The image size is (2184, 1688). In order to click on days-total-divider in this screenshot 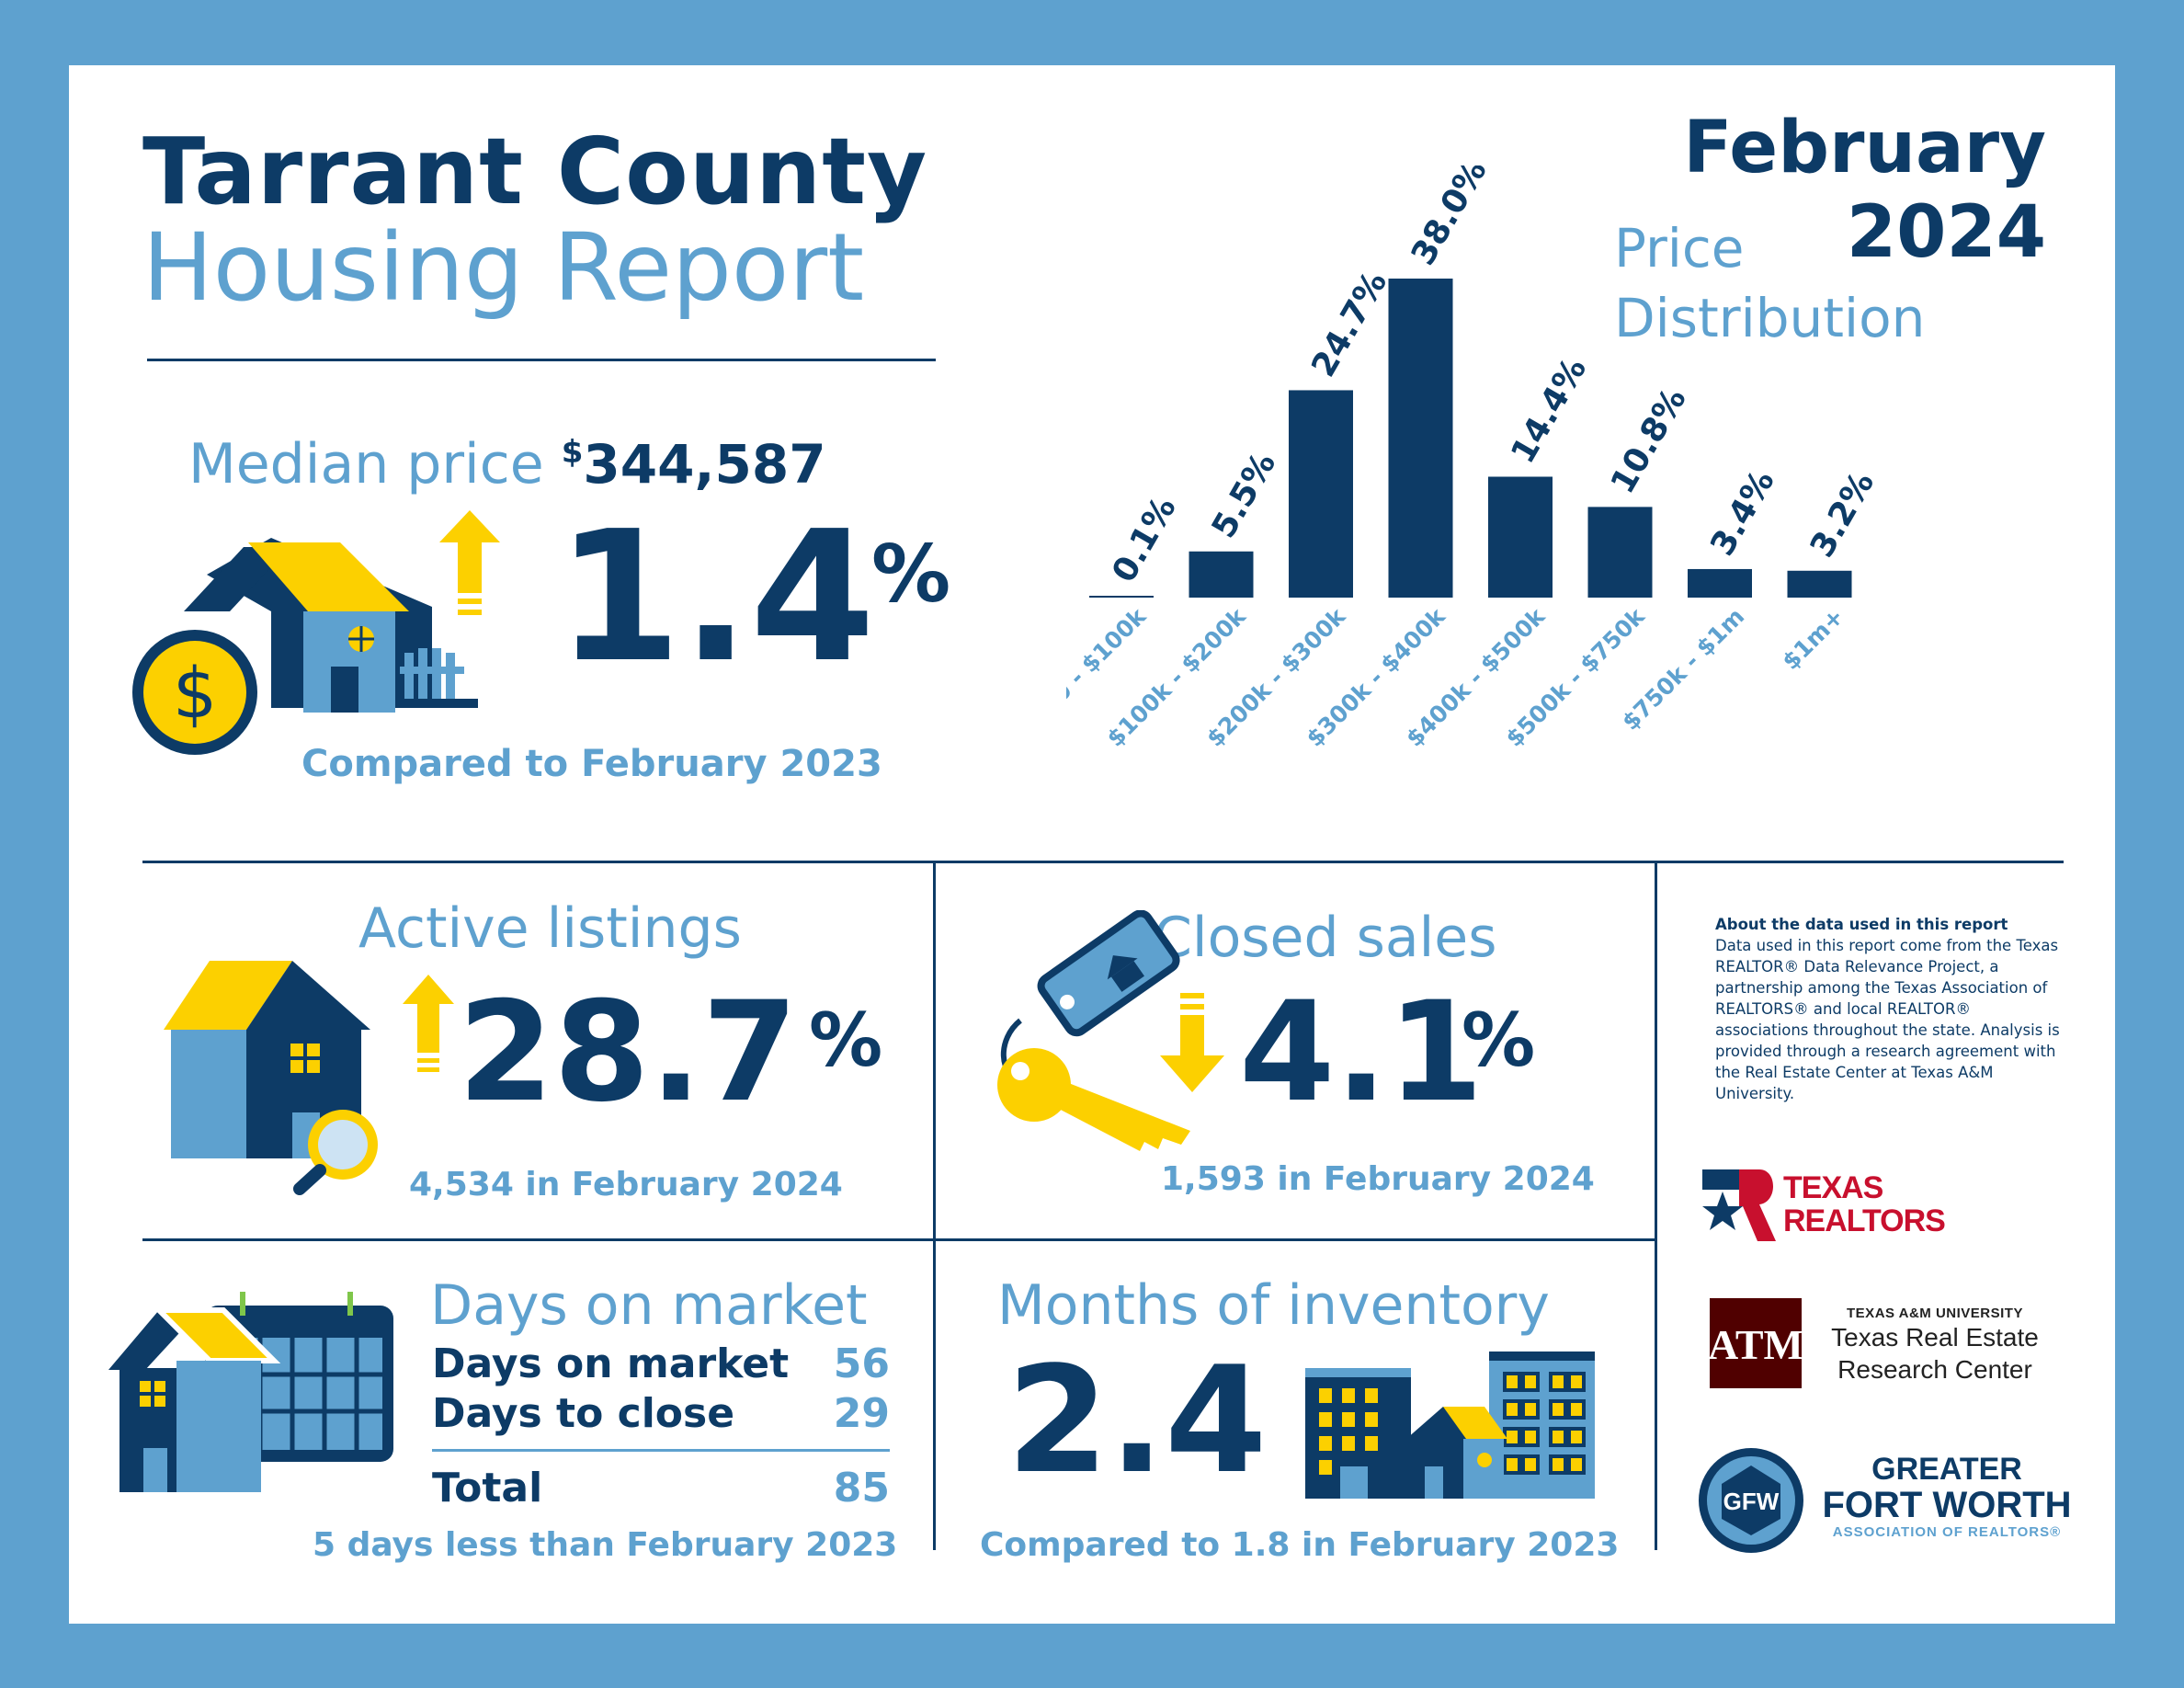, I will do `click(661, 1451)`.